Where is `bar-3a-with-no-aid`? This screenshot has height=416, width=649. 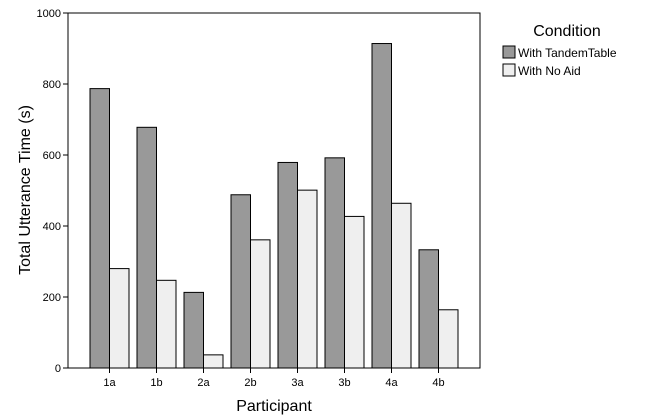
bar-3a-with-no-aid is located at coordinates (307, 279).